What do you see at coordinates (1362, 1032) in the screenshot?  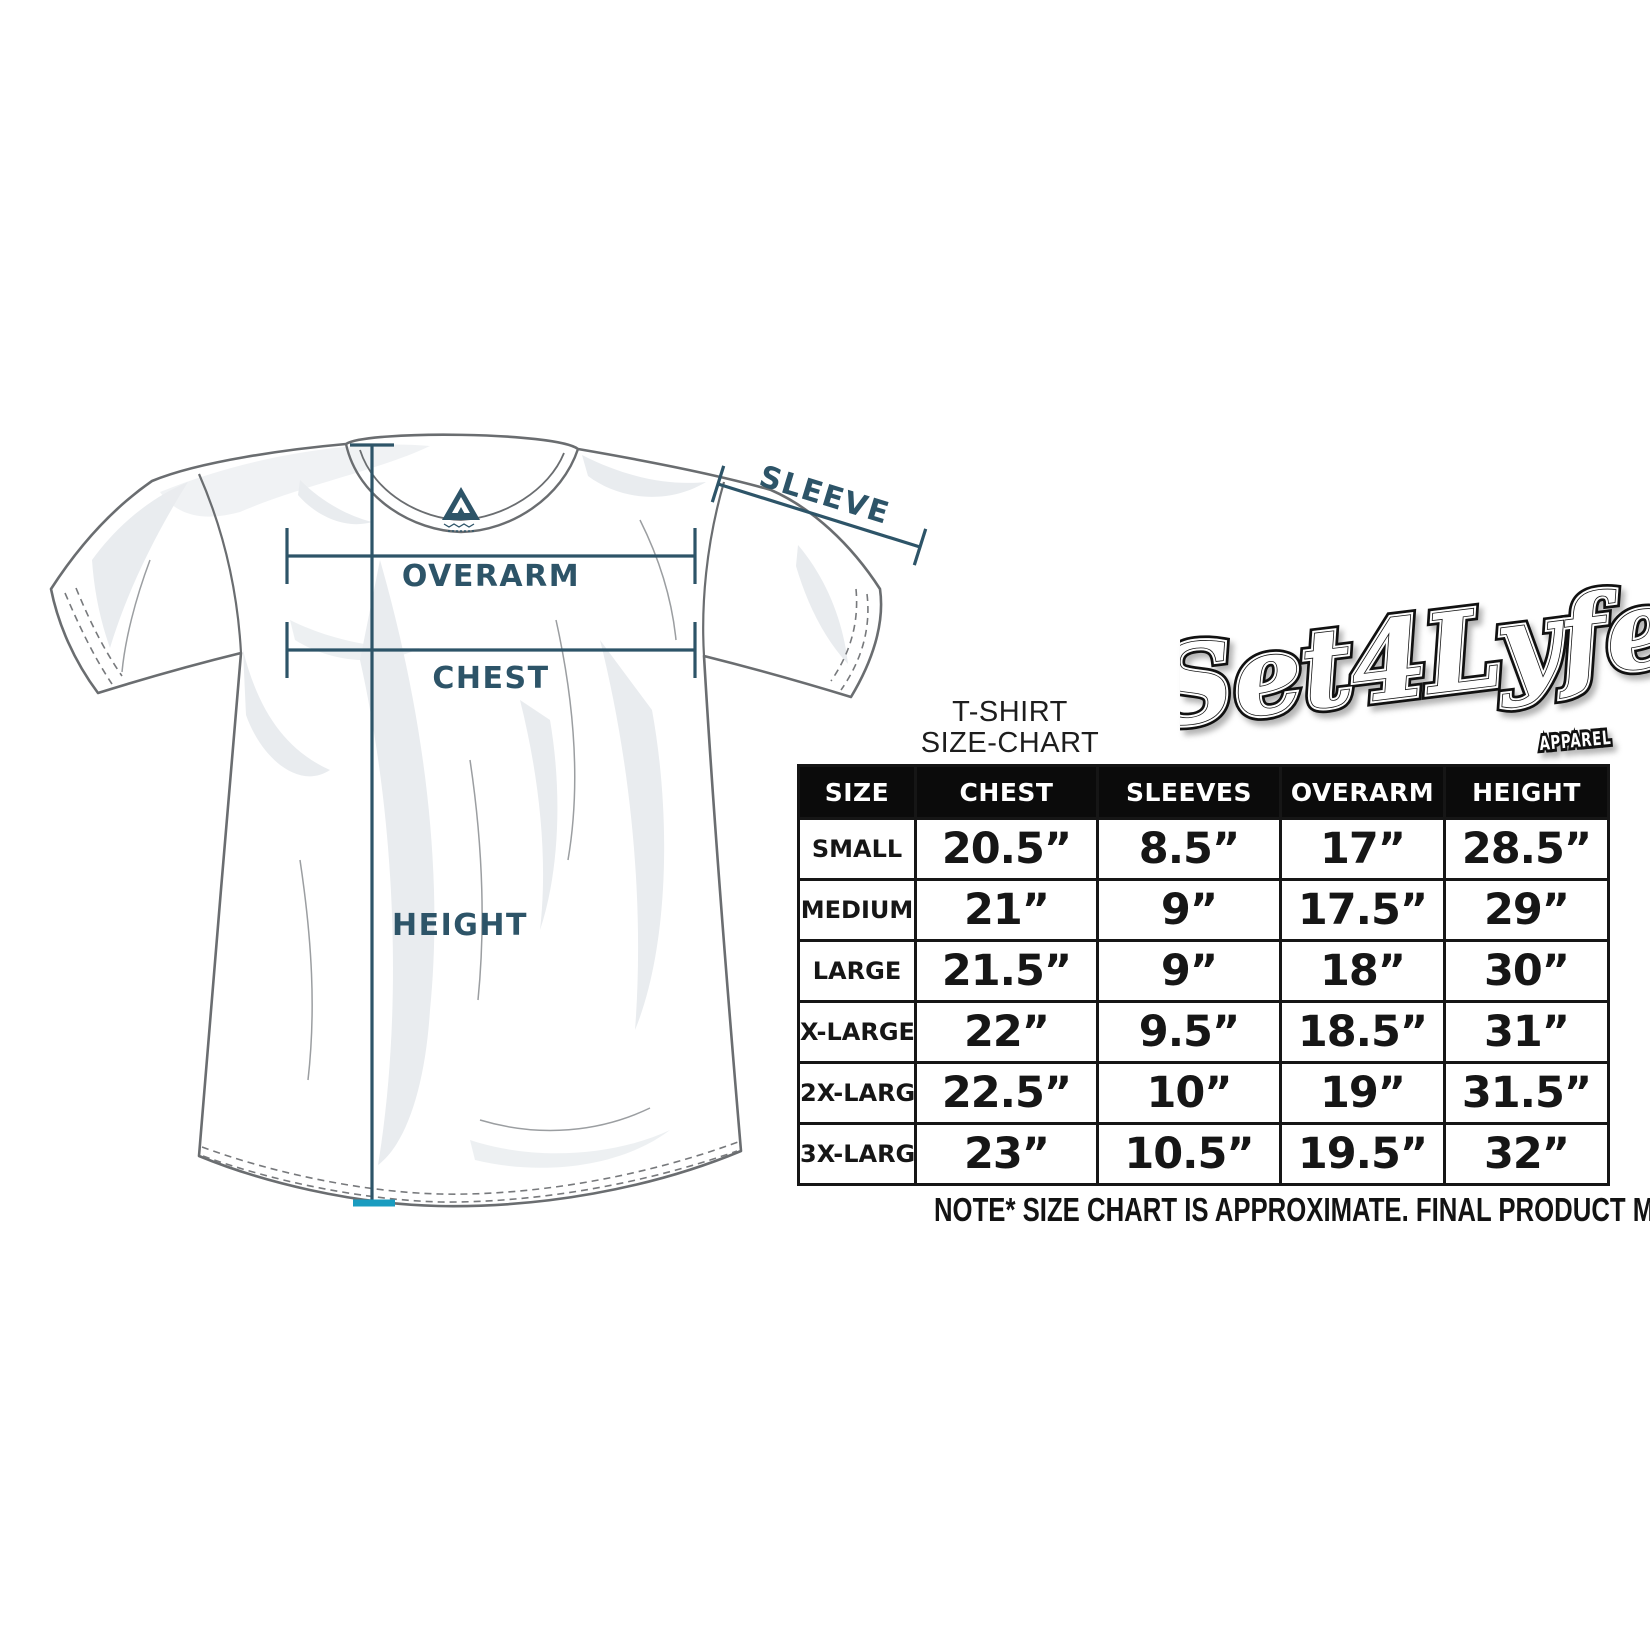 I see `overarm-cell: 18.5”` at bounding box center [1362, 1032].